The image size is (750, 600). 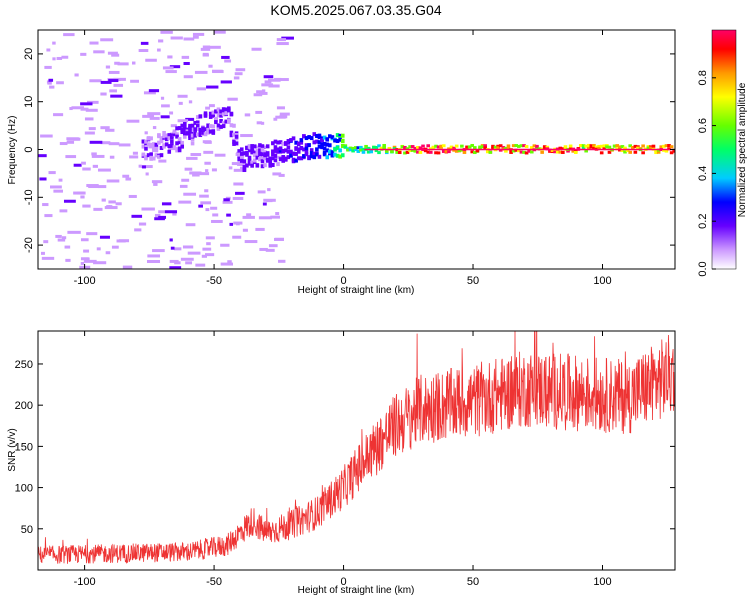 I want to click on heatmap-ytick-label-4: 20, so click(x=29, y=54).